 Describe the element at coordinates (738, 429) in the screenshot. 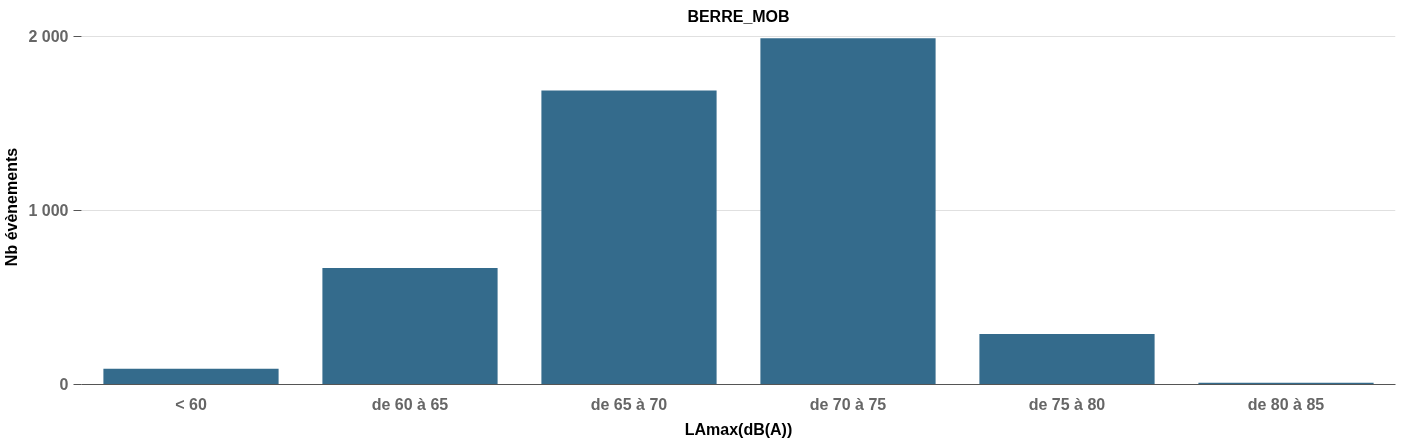

I see `x-axis-title: LAmax(dB(A))` at that location.